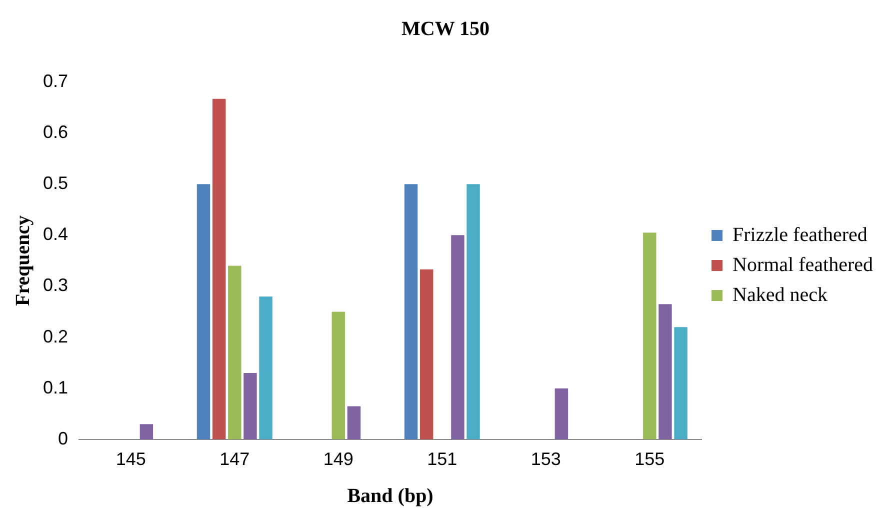 The height and width of the screenshot is (525, 896). What do you see at coordinates (780, 295) in the screenshot?
I see `legend-label: Naked neck` at bounding box center [780, 295].